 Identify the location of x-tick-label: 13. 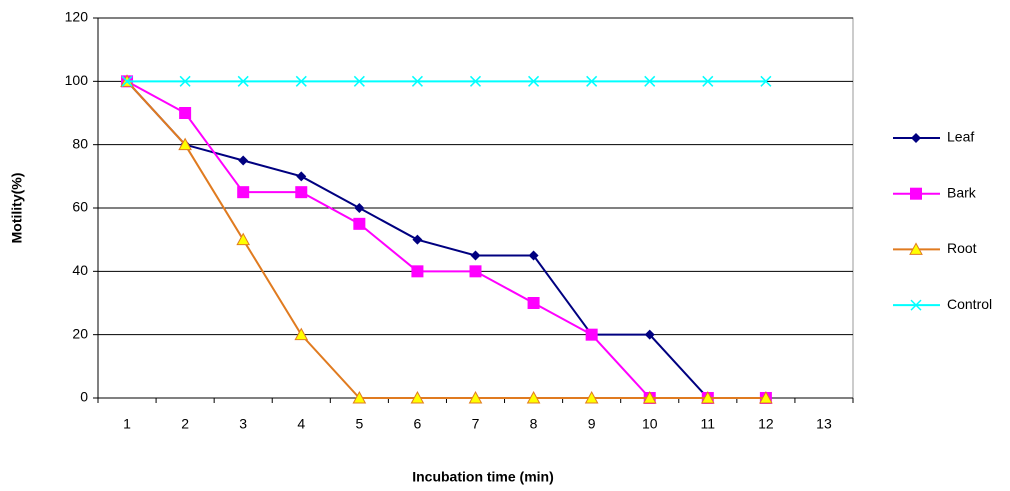
(824, 424).